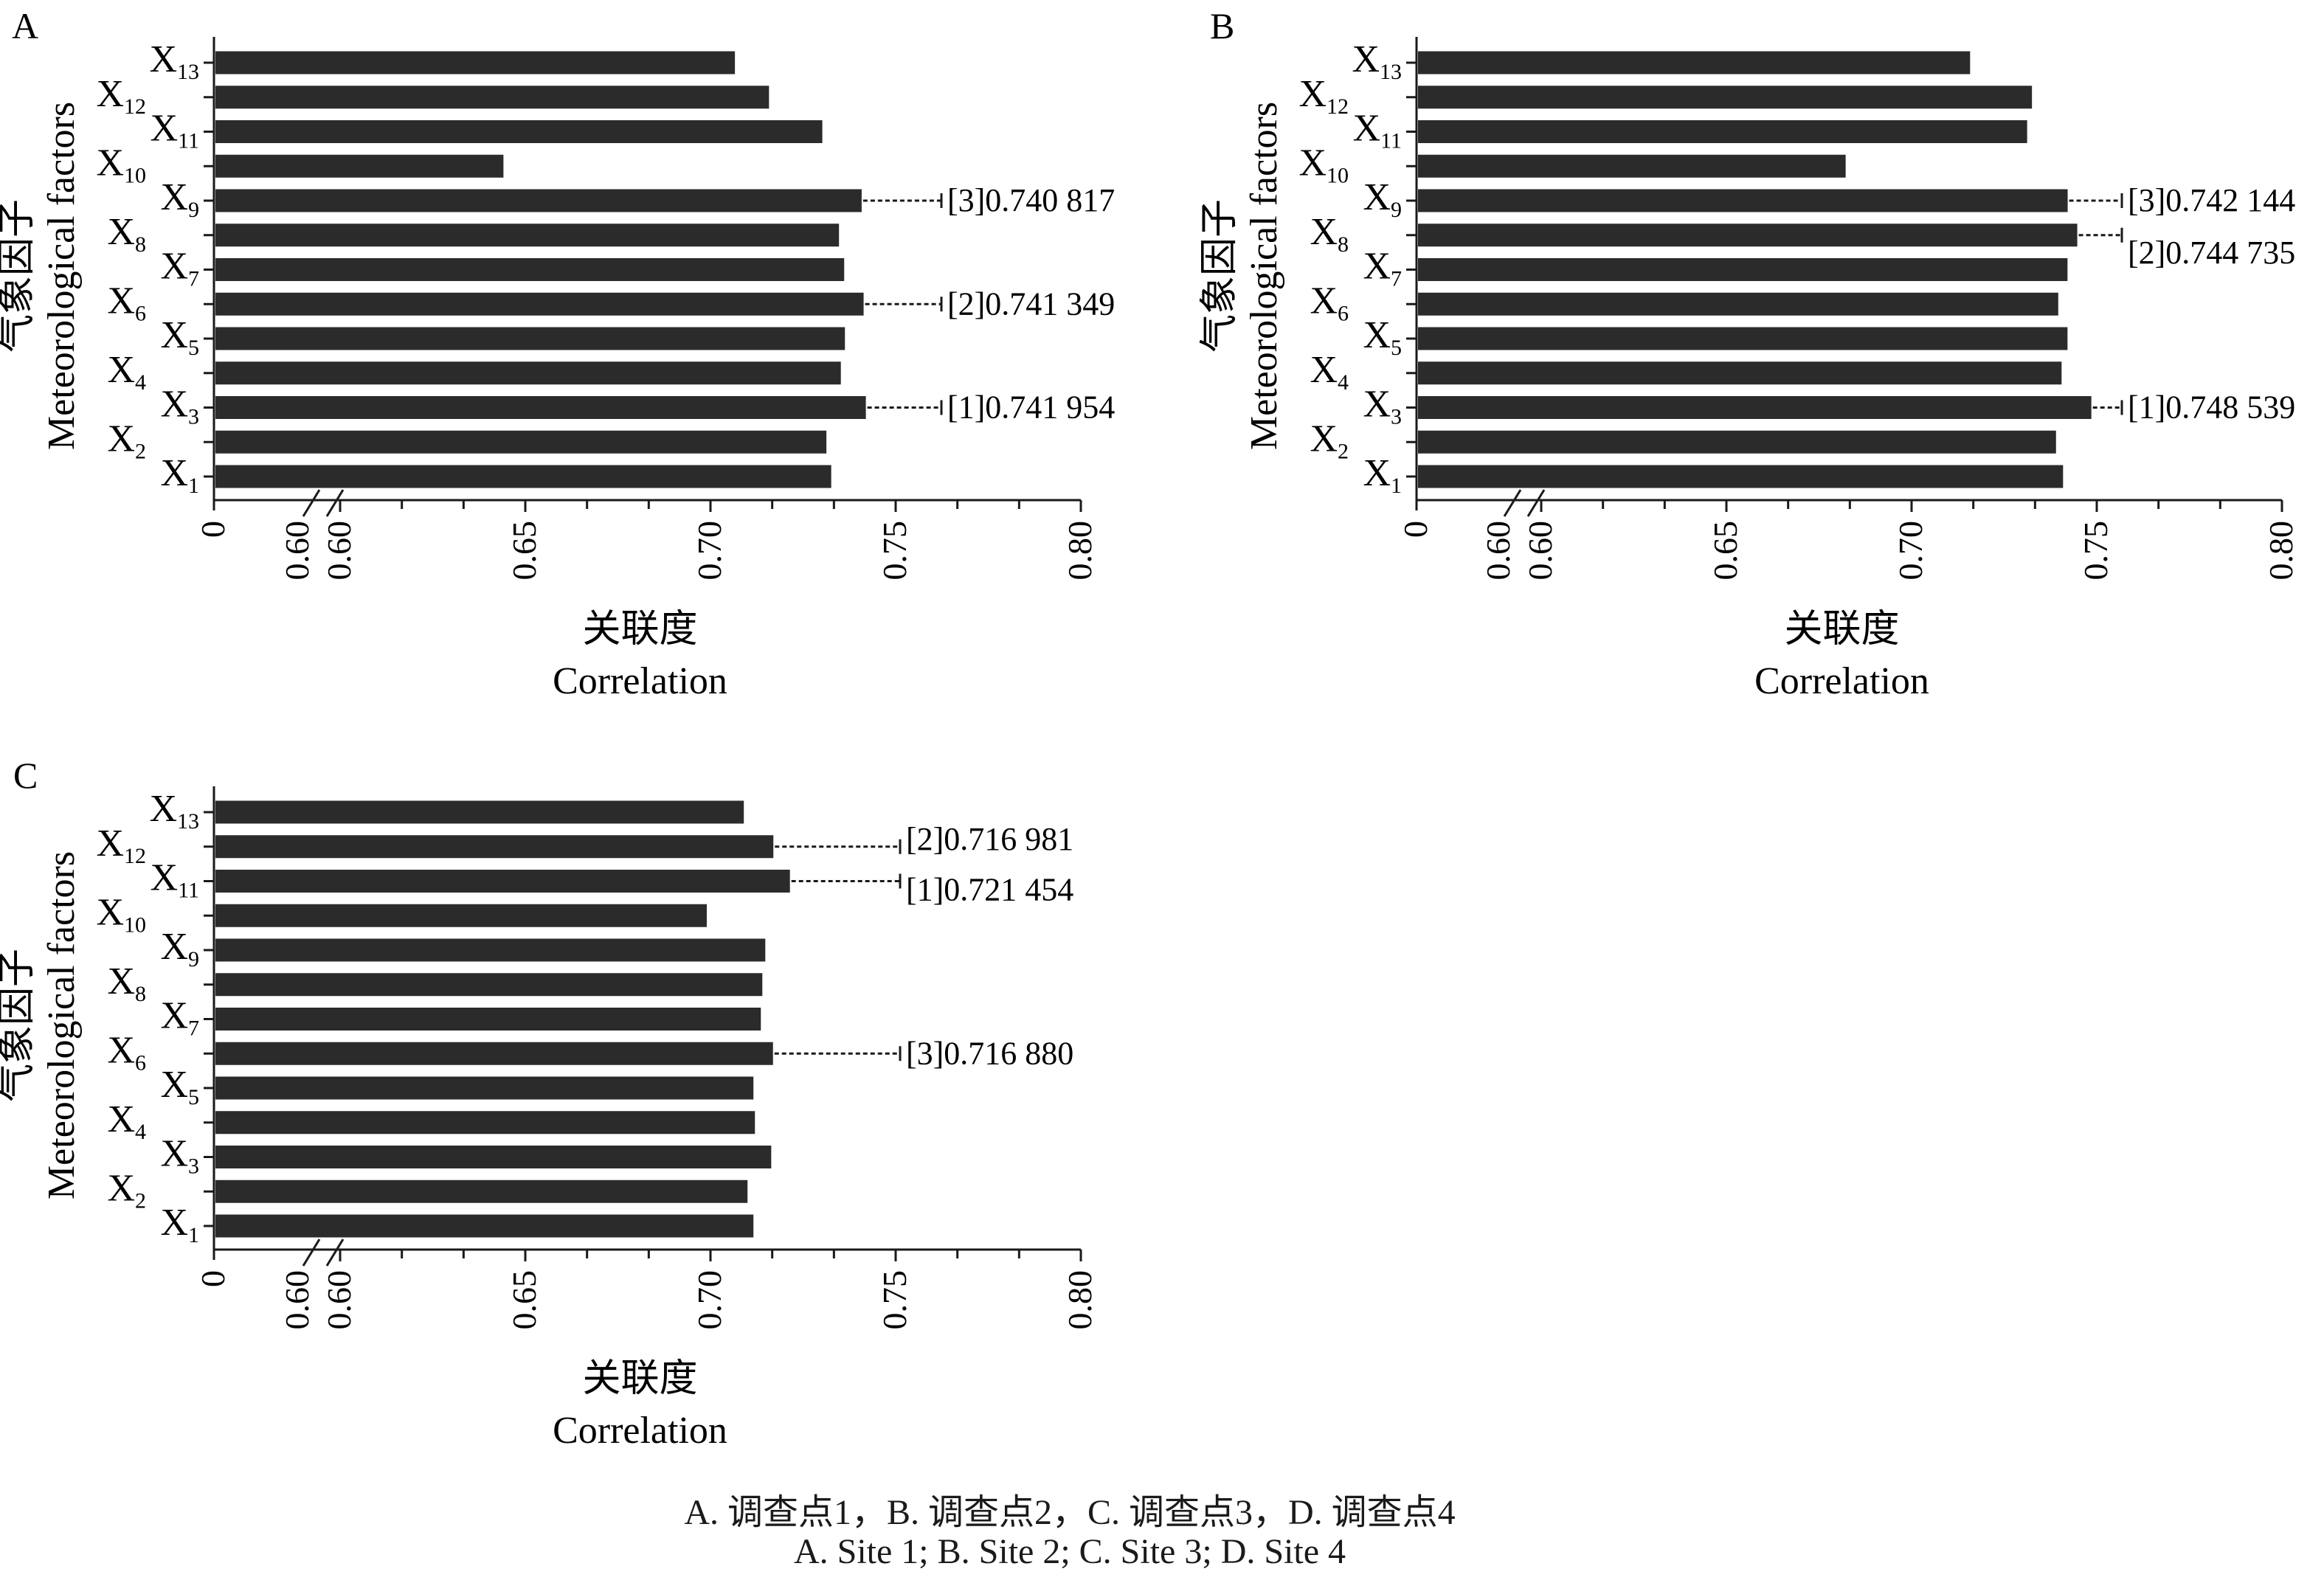 The height and width of the screenshot is (1583, 2324). I want to click on annotation-label: [2]0.744 735, so click(2211, 253).